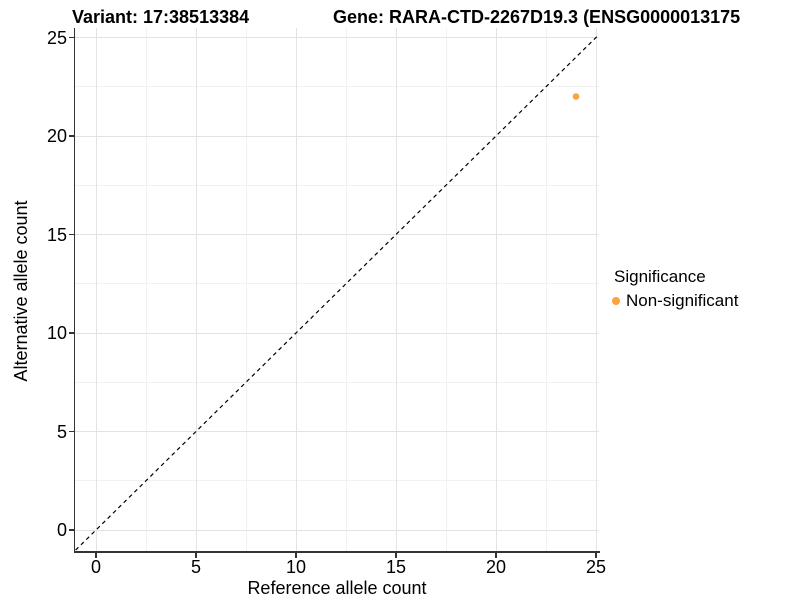  What do you see at coordinates (596, 567) in the screenshot?
I see `x-tick-label: 25` at bounding box center [596, 567].